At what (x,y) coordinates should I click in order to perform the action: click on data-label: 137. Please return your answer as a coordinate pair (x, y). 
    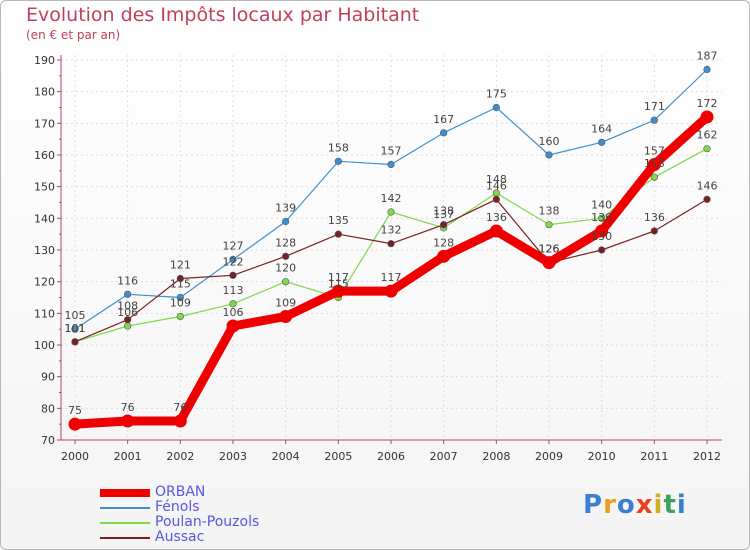
    Looking at the image, I should click on (443, 214).